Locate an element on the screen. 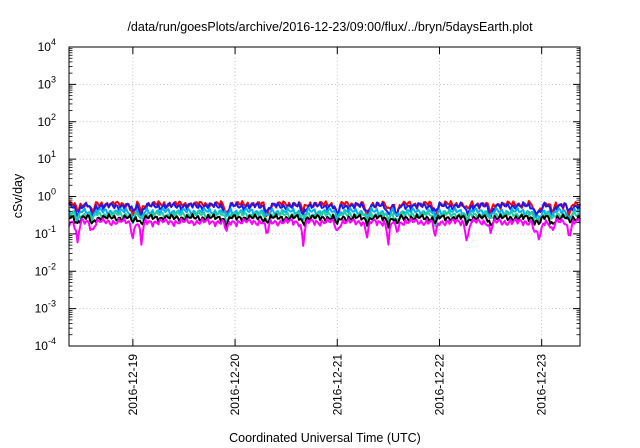 This screenshot has width=640, height=448. y-tick-label: 10⁻³ is located at coordinates (45, 307).